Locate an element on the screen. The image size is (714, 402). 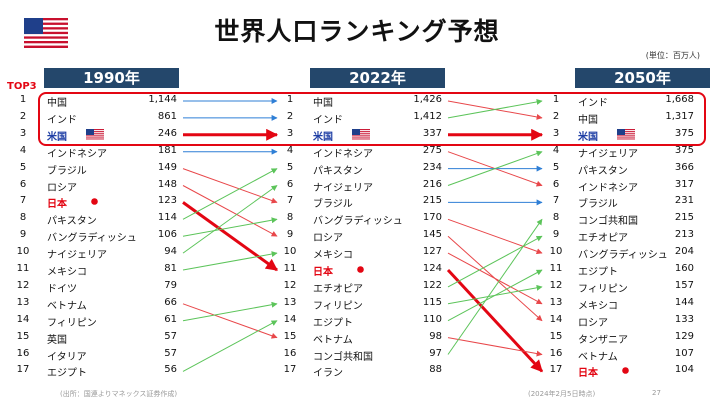
rank-number: 15 is located at coordinates (290, 336).